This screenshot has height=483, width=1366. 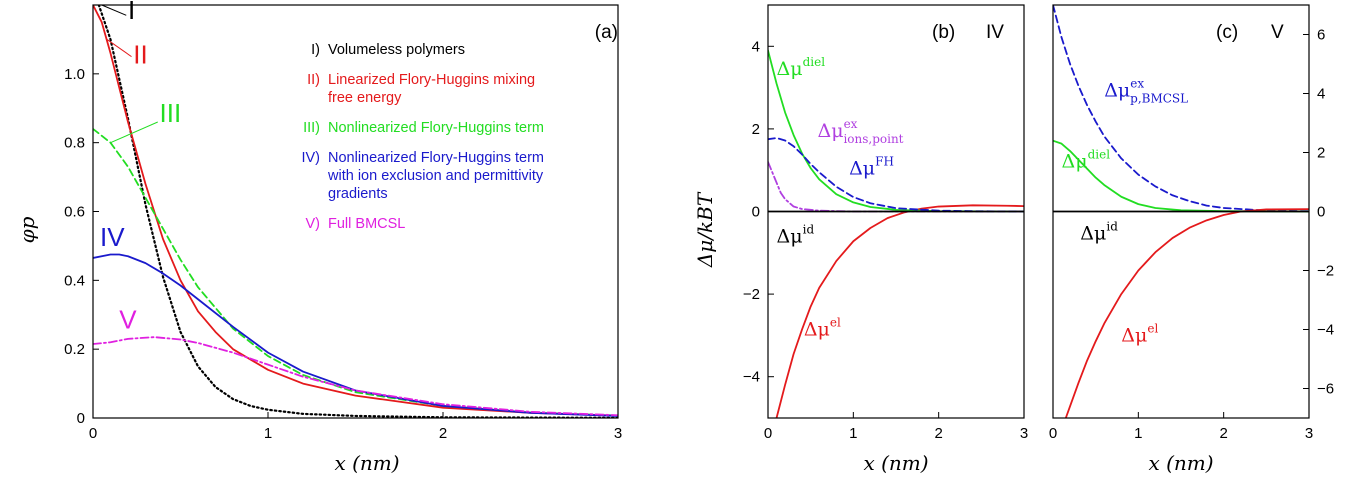 I want to click on panel-b-y-tick-label: 0, so click(x=756, y=212).